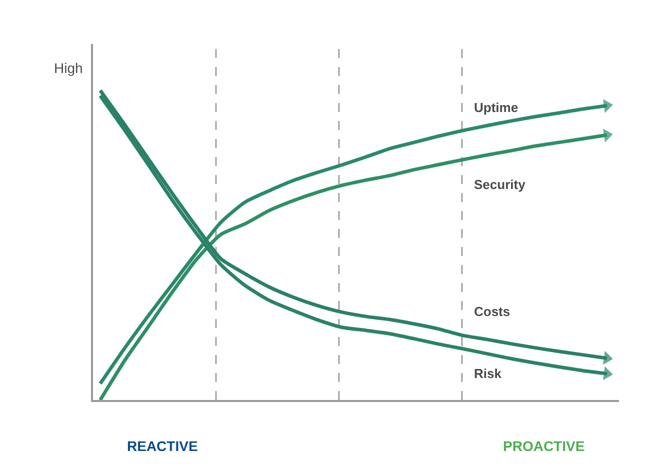 The width and height of the screenshot is (654, 473). I want to click on text: REACTIVE, so click(162, 446).